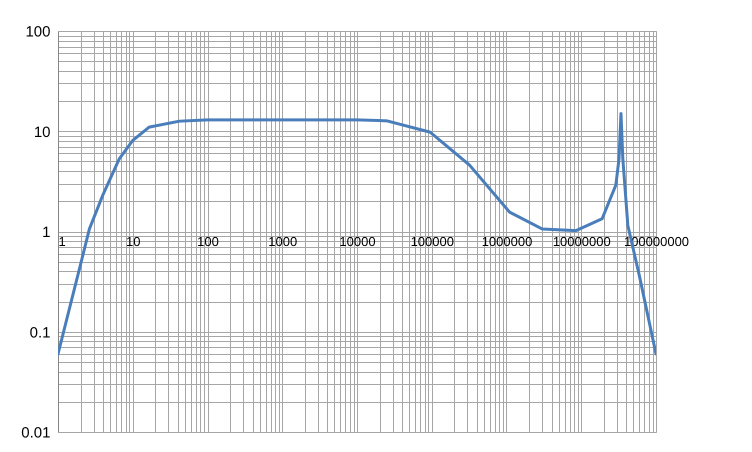 This screenshot has width=752, height=452. I want to click on y-tick-label: 10, so click(42, 132).